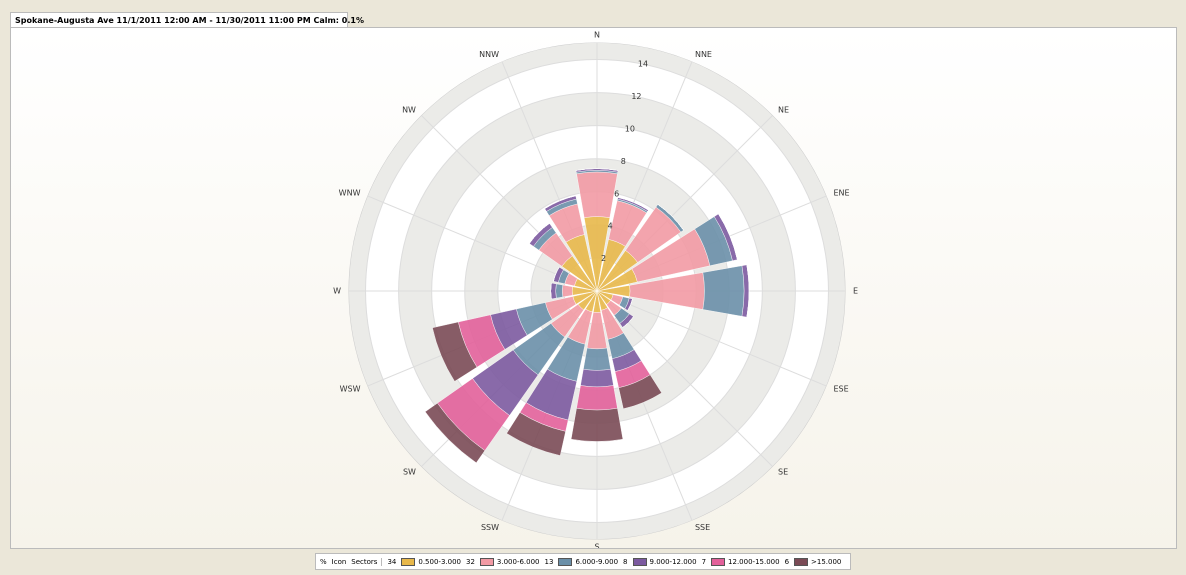 The width and height of the screenshot is (1186, 575). What do you see at coordinates (630, 128) in the screenshot?
I see `r-tick-label: 10` at bounding box center [630, 128].